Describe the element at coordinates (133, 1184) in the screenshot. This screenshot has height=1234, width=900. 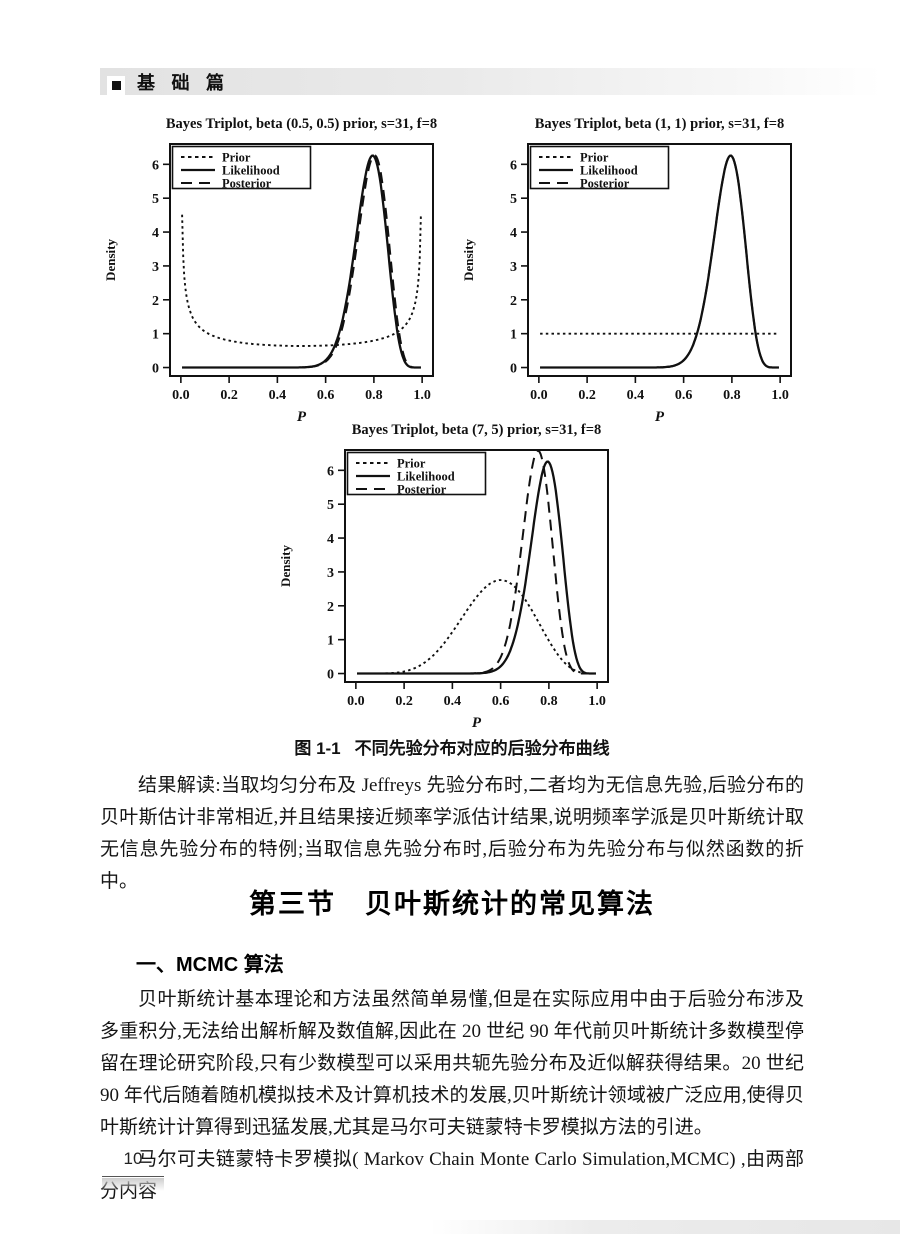
I see `page-number-shade` at that location.